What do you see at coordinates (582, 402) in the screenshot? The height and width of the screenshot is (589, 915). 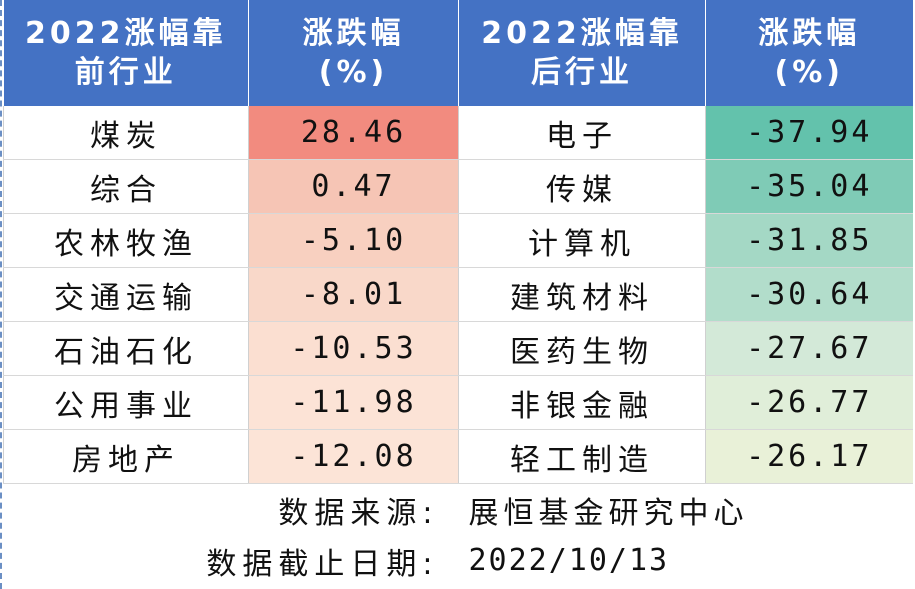 I see `bottom-industry-name: 非银金融` at bounding box center [582, 402].